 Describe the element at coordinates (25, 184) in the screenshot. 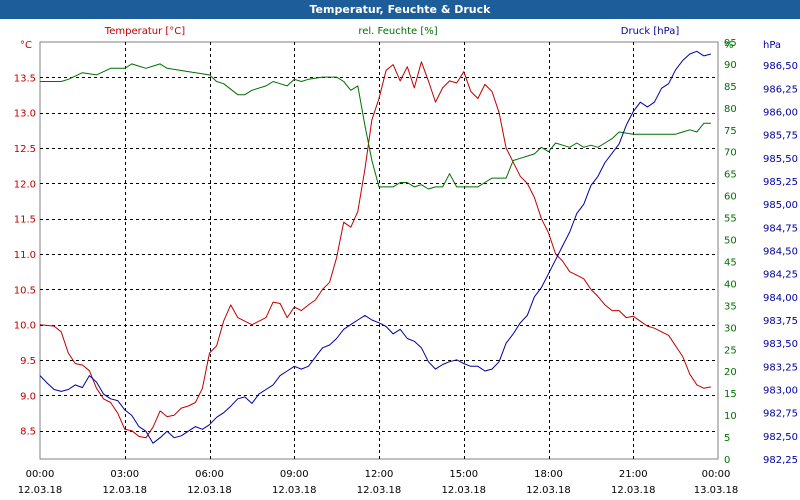

I see `temp-tick-label: 12.0` at that location.